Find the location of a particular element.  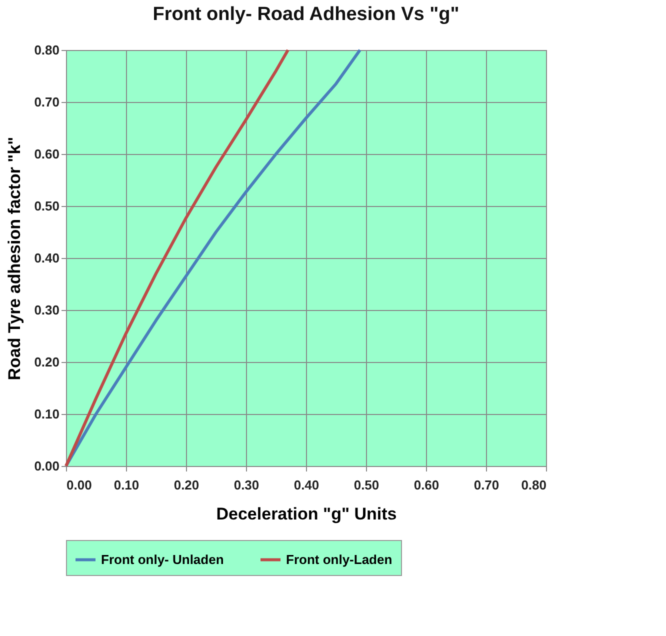

y-tick-label: 0.80 is located at coordinates (47, 50).